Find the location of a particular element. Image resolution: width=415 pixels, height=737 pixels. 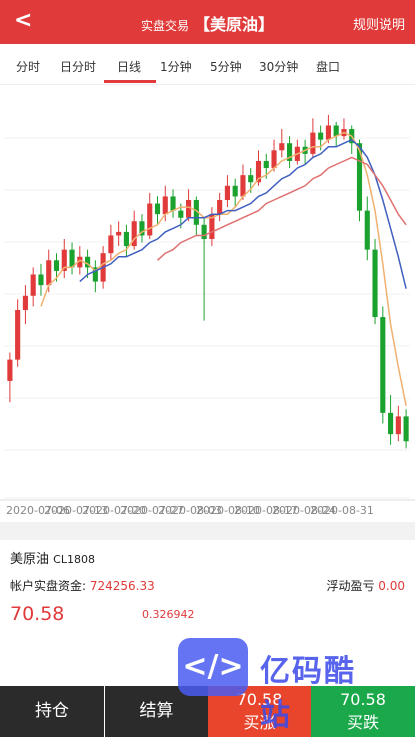

x-tick-label: 2020-07-13 is located at coordinates (76, 510).